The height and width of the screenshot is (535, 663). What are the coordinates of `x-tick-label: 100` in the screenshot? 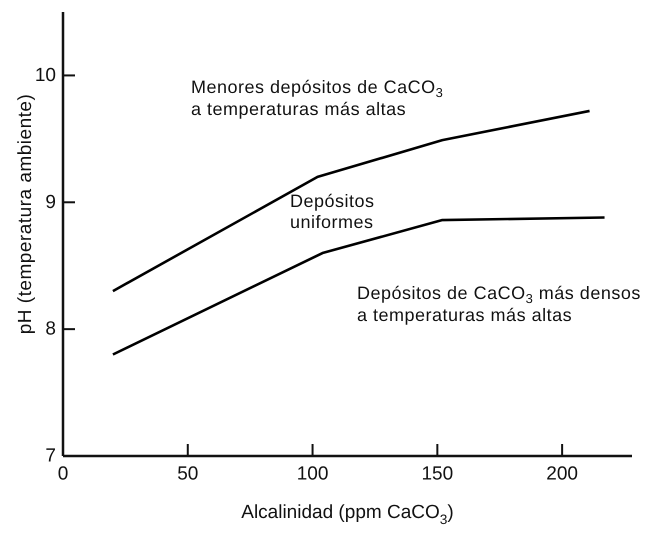 It's located at (312, 474).